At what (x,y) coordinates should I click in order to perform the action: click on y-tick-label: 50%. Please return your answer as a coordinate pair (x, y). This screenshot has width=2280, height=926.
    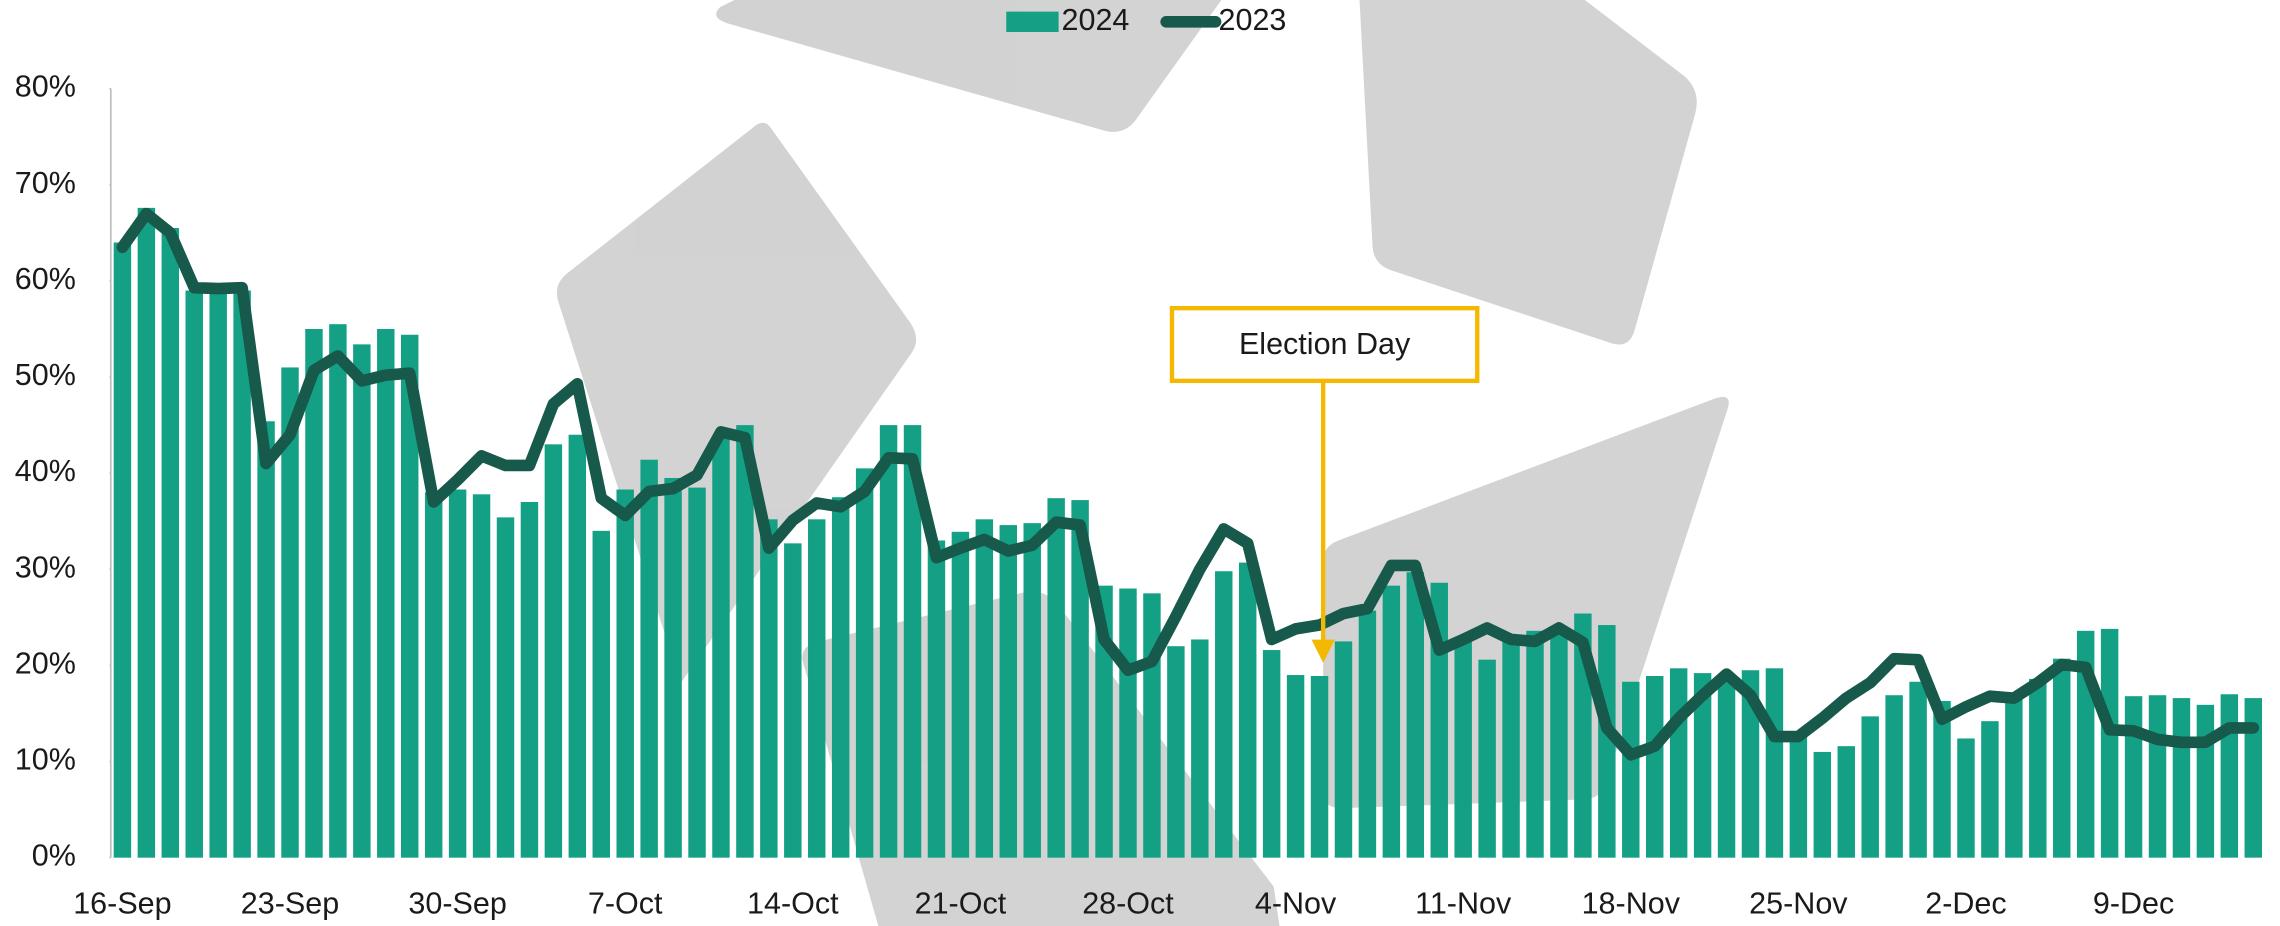
    Looking at the image, I should click on (45, 375).